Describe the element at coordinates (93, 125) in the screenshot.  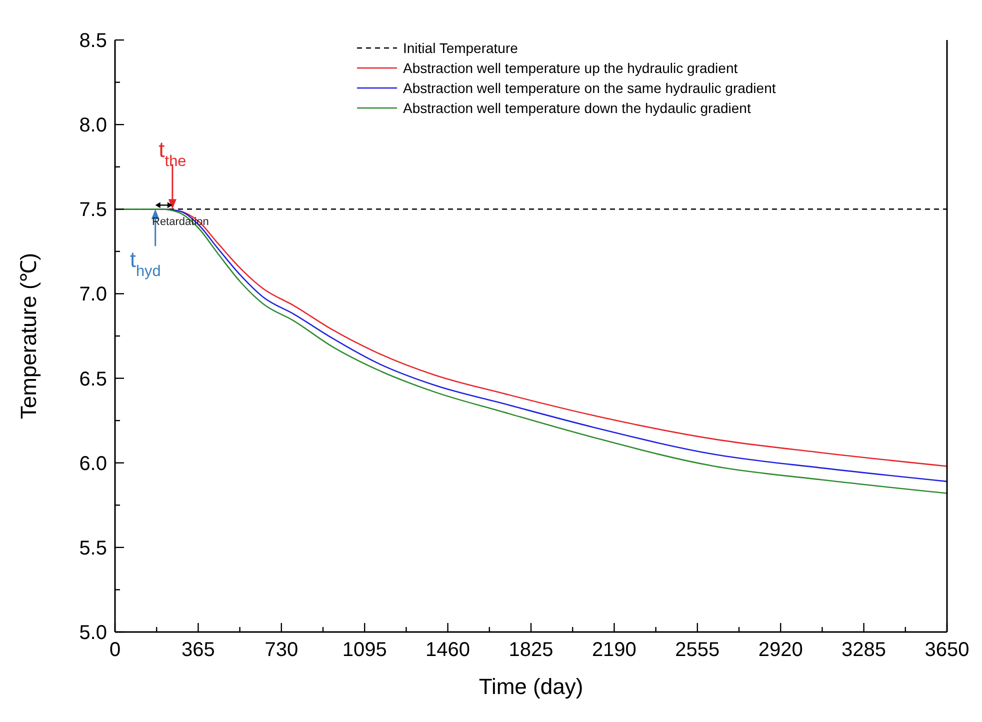
I see `y-tick-label: 8.0` at that location.